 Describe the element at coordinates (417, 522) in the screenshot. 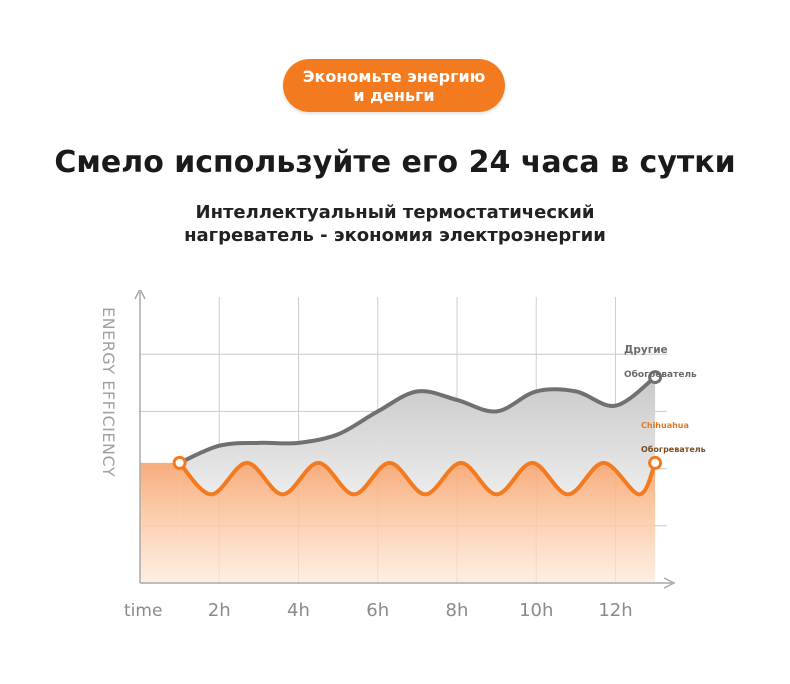

I see `series-area-chihuahua` at that location.